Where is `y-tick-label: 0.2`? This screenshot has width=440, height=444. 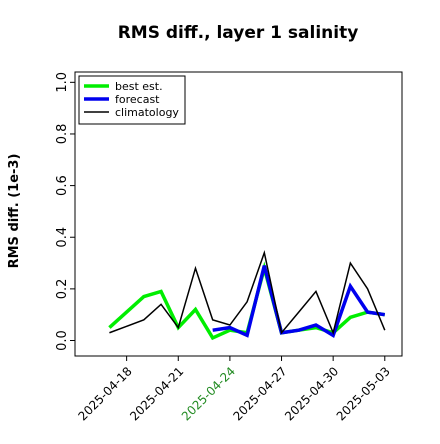
y-tick-label: 0.2 is located at coordinates (62, 289).